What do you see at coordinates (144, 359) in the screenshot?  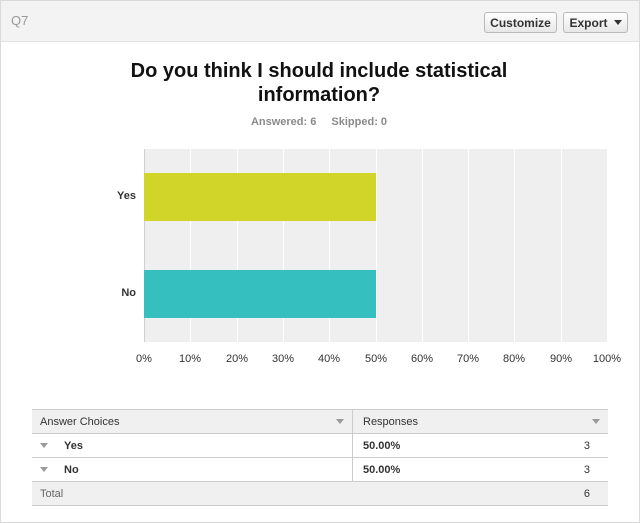 I see `x-tick-label: 0%` at bounding box center [144, 359].